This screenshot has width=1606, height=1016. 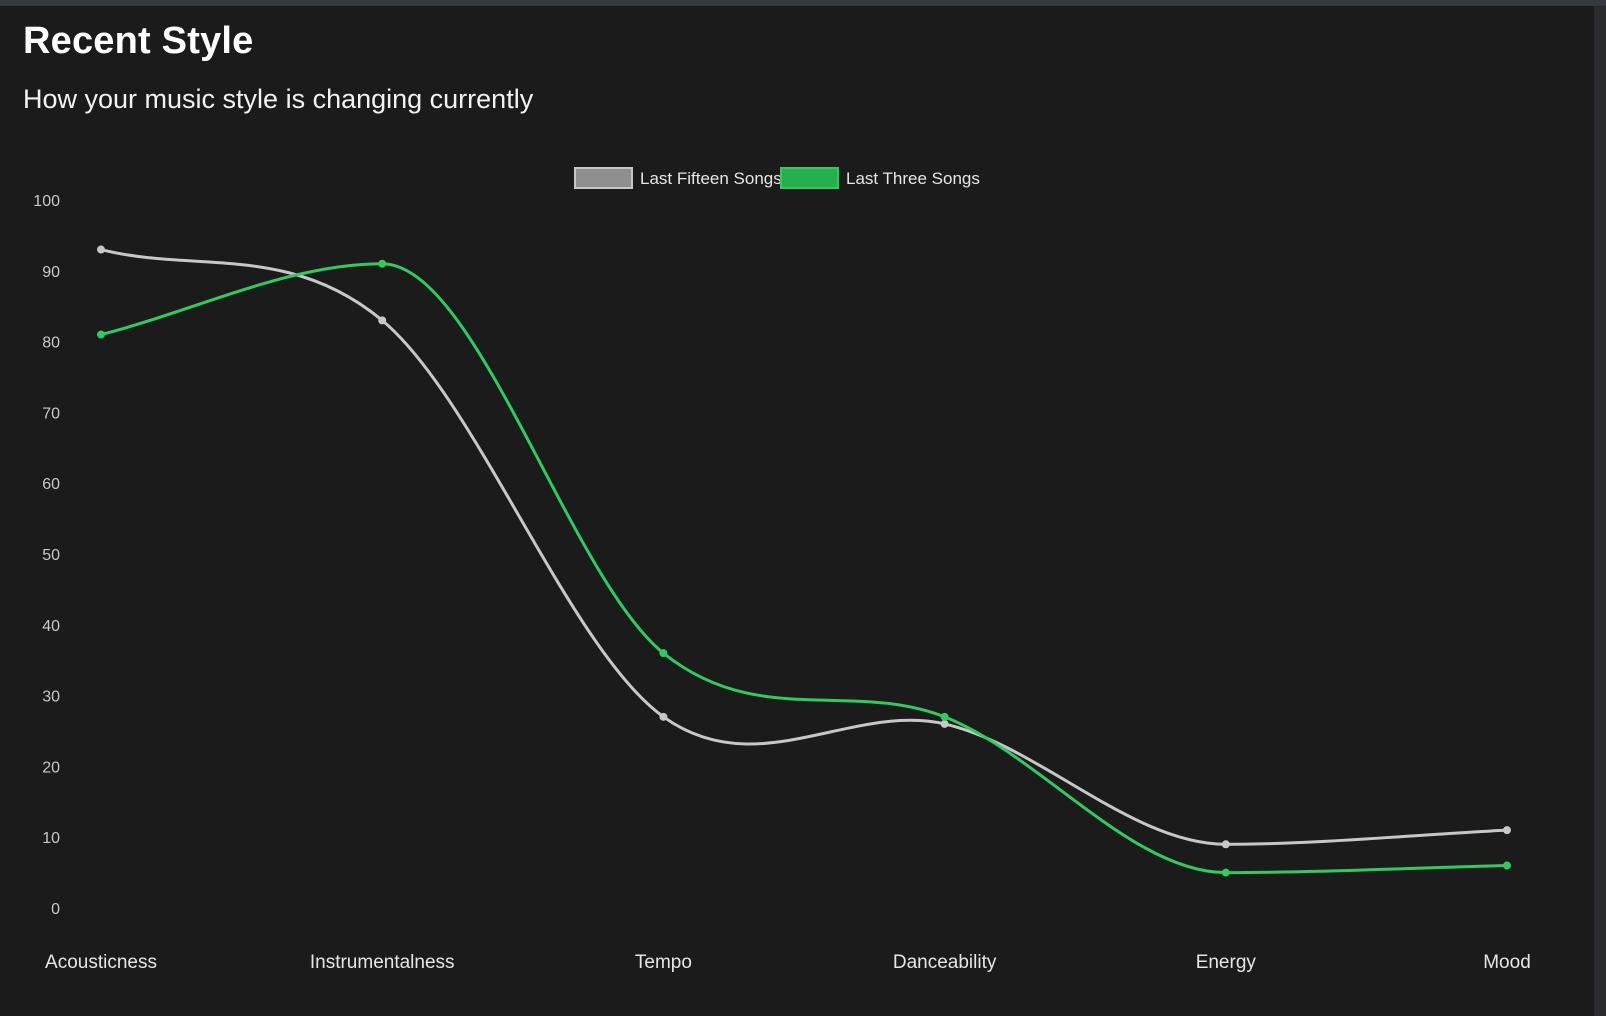 I want to click on x-tick-label: Energy, so click(x=1226, y=962).